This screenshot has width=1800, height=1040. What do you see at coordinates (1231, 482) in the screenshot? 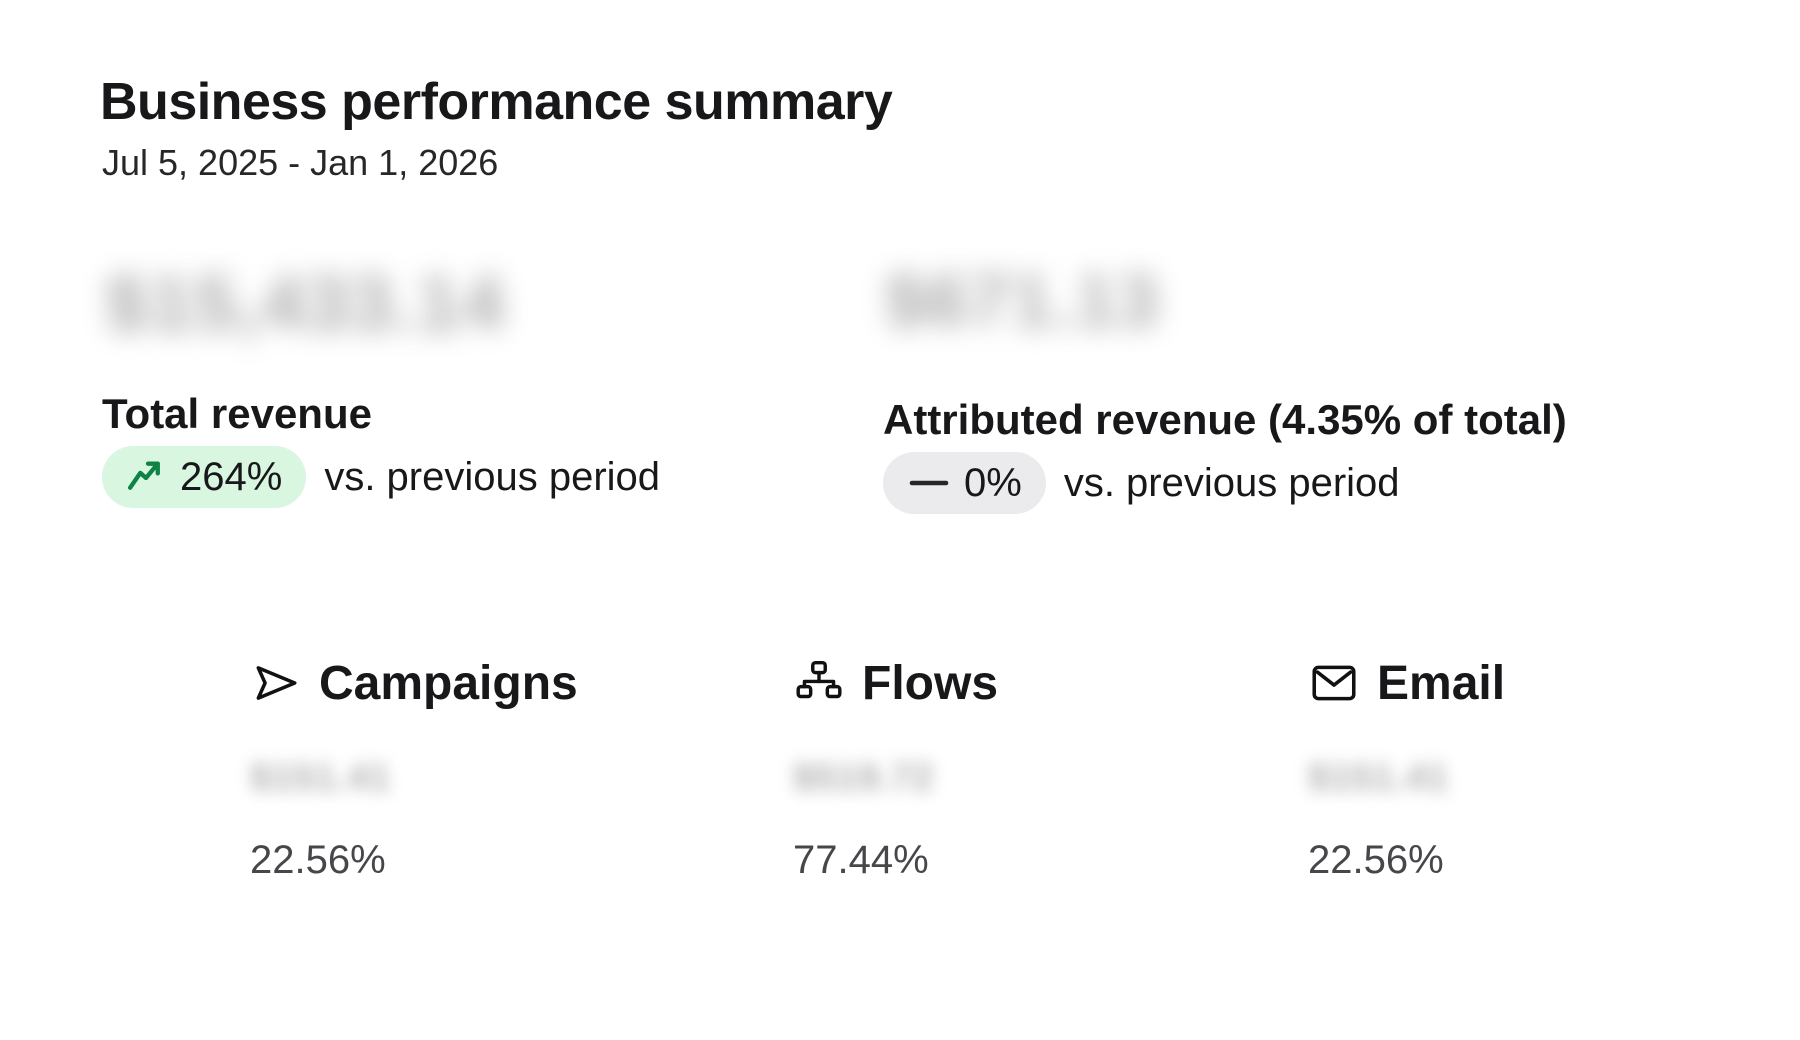
I see `attributed-revenue-comparison-text: vs. previous period` at bounding box center [1231, 482].